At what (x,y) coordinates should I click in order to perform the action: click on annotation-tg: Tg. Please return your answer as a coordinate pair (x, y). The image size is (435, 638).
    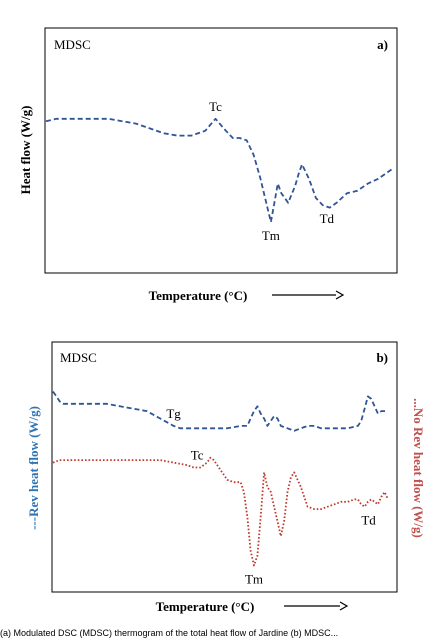
    Looking at the image, I should click on (173, 413).